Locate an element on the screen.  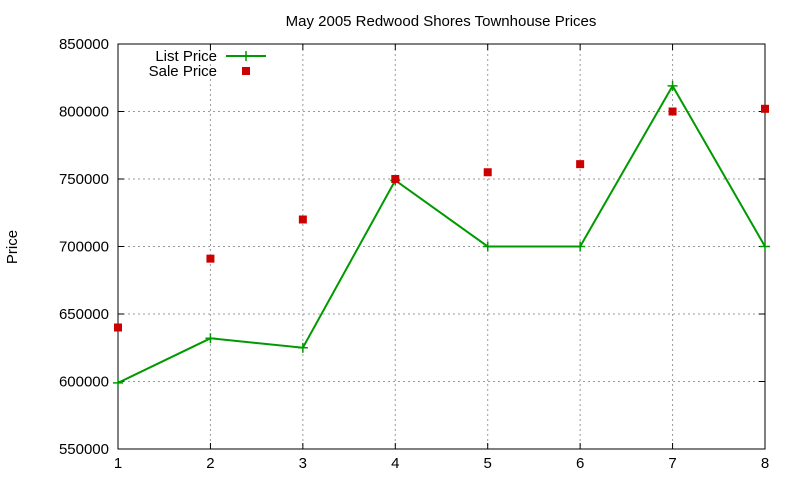
y-axis-label: Price is located at coordinates (12, 247).